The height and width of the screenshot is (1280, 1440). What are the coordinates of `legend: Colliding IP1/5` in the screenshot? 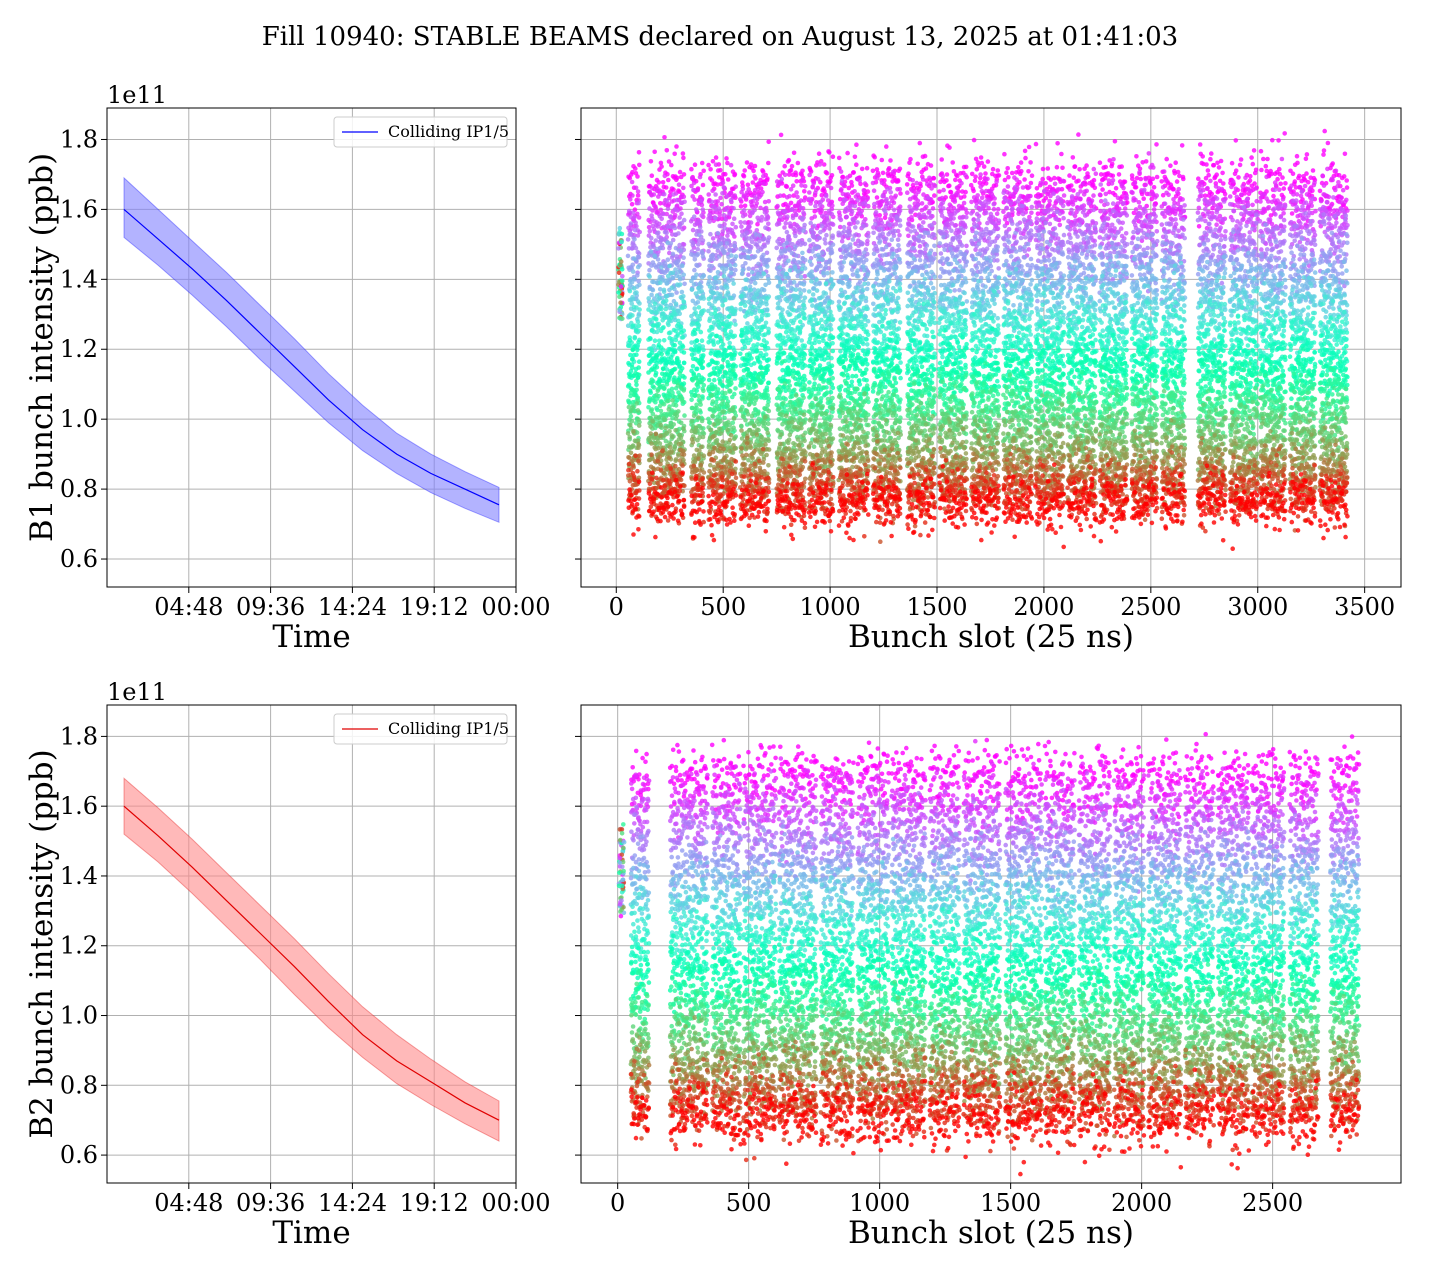 It's located at (421, 132).